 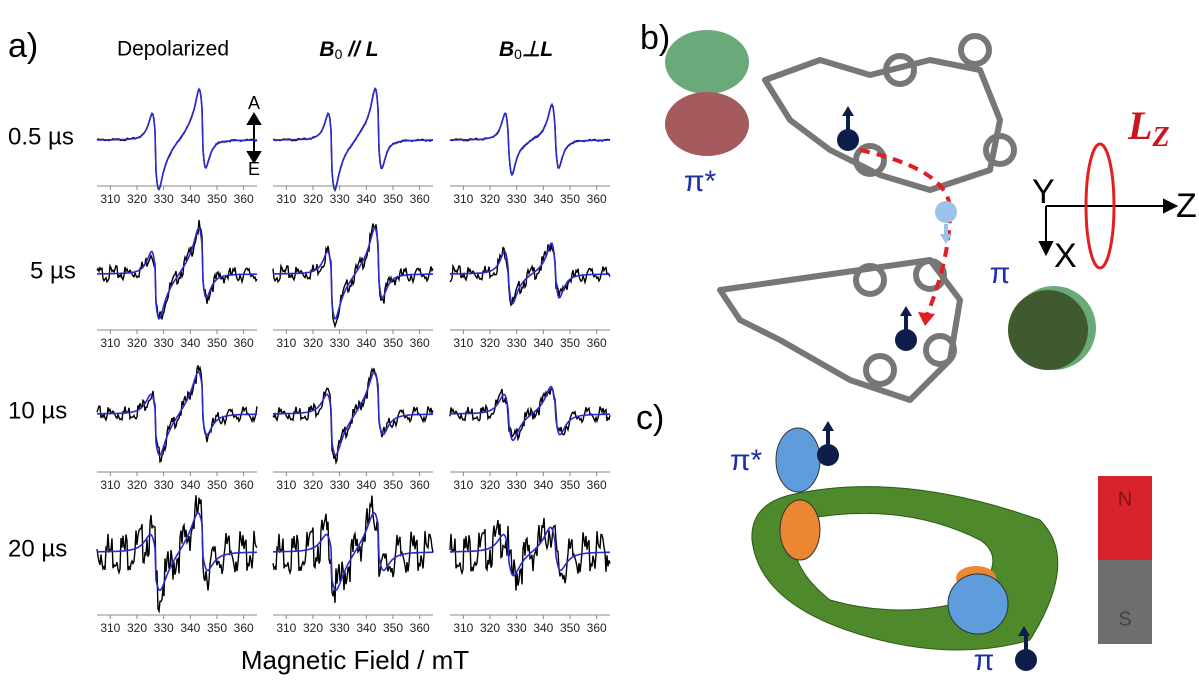 What do you see at coordinates (655, 38) in the screenshot?
I see `panel-label: b)` at bounding box center [655, 38].